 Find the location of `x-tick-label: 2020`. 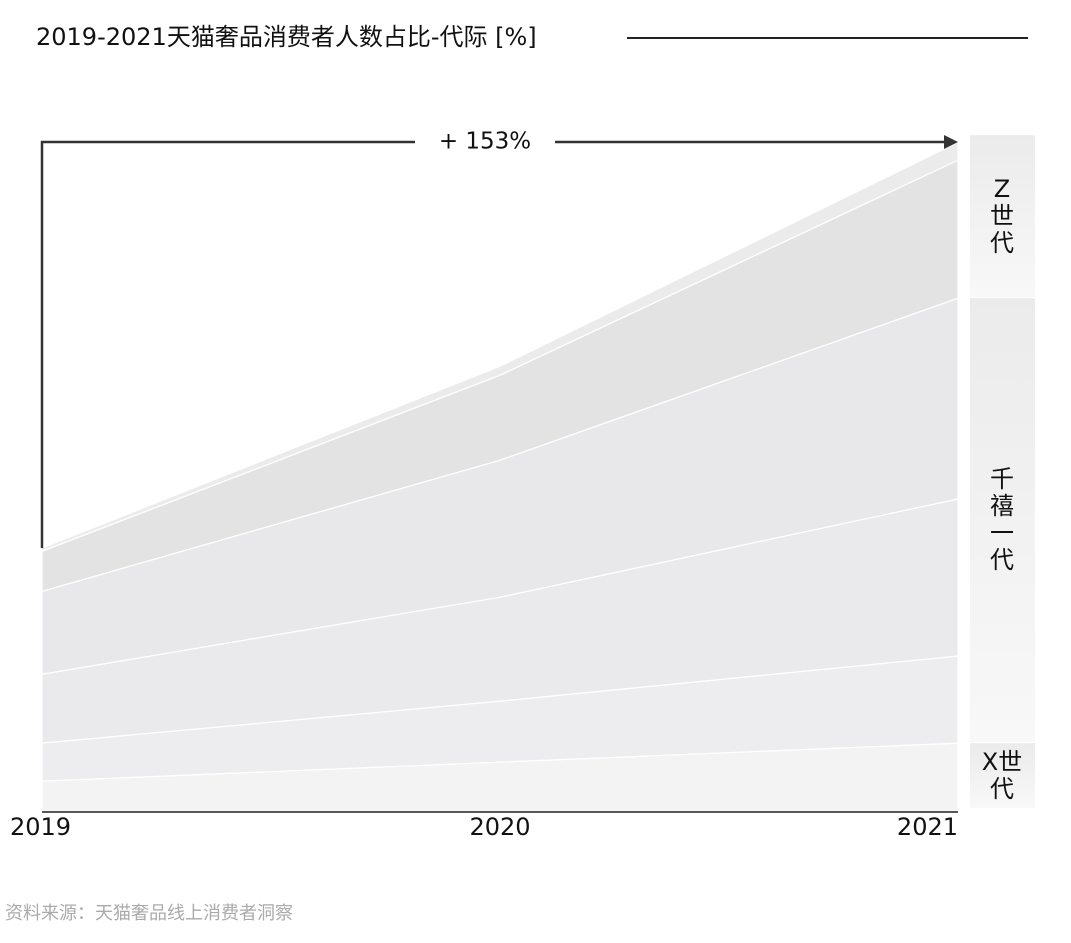

x-tick-label: 2020 is located at coordinates (499, 827).